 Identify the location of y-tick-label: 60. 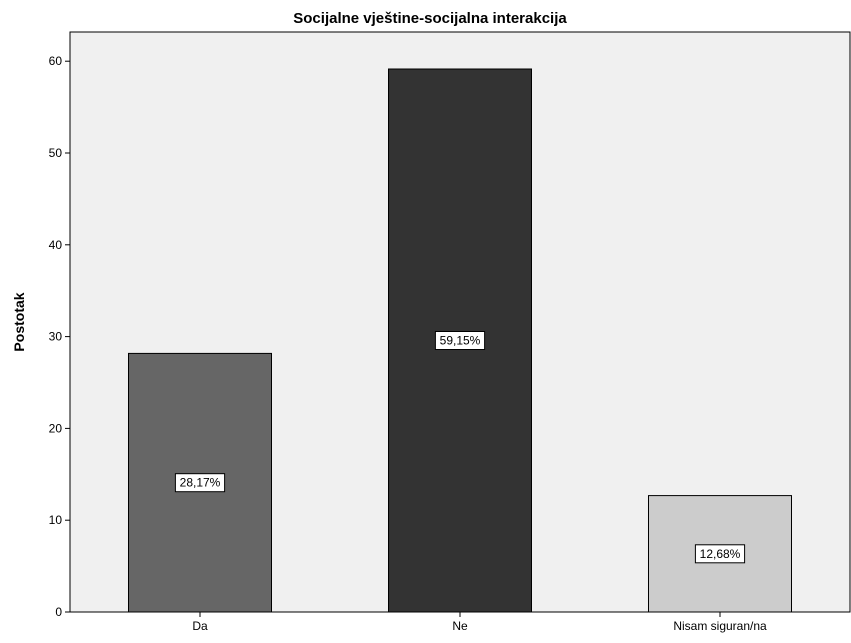
(56, 61).